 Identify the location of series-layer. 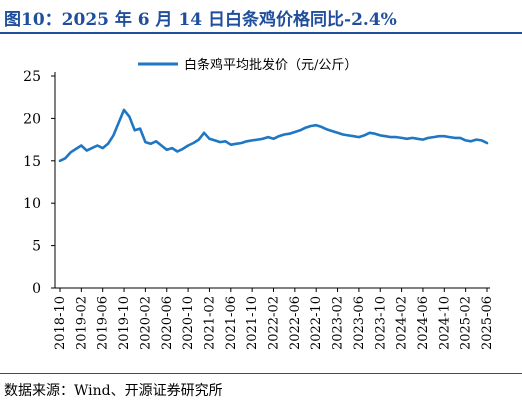
(273, 135).